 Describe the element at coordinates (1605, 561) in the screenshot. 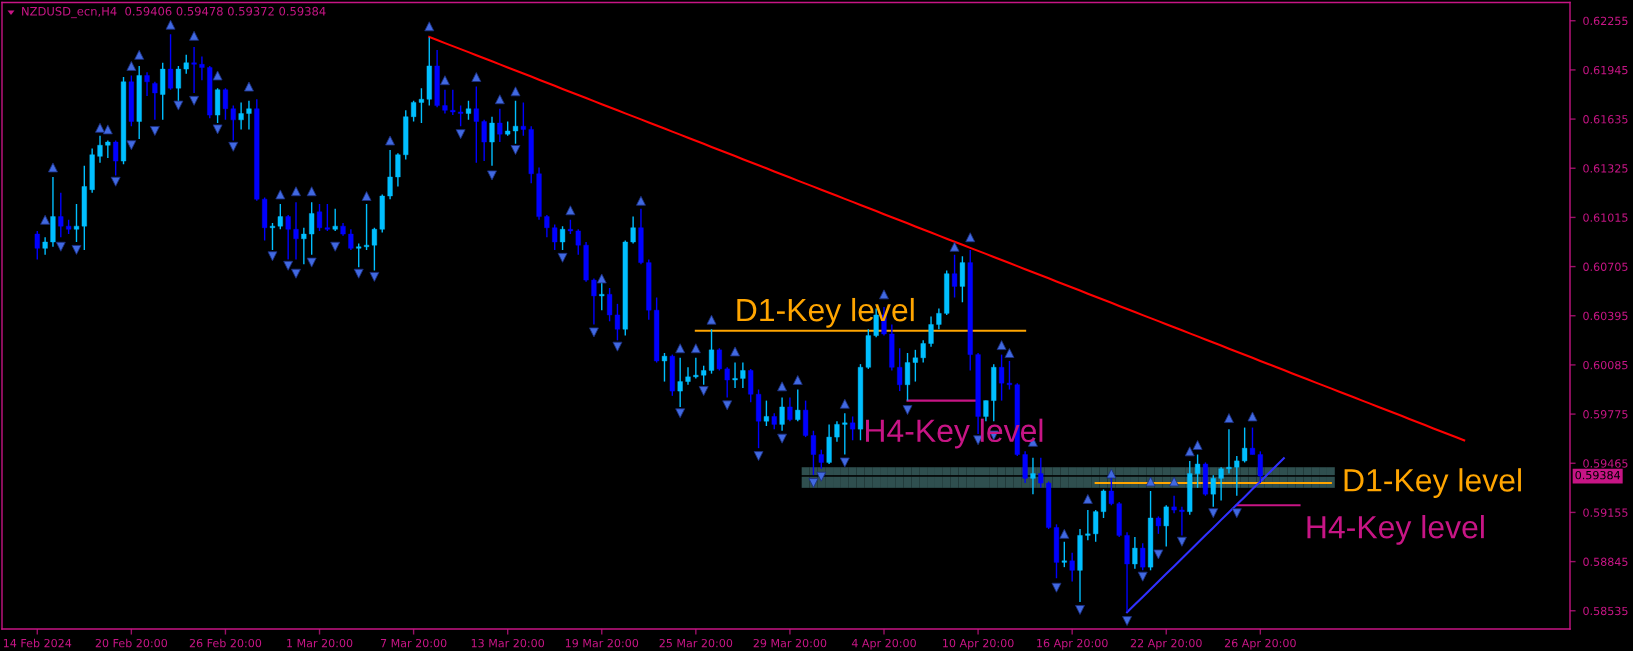

I see `y-tick-label: 0.58845` at that location.